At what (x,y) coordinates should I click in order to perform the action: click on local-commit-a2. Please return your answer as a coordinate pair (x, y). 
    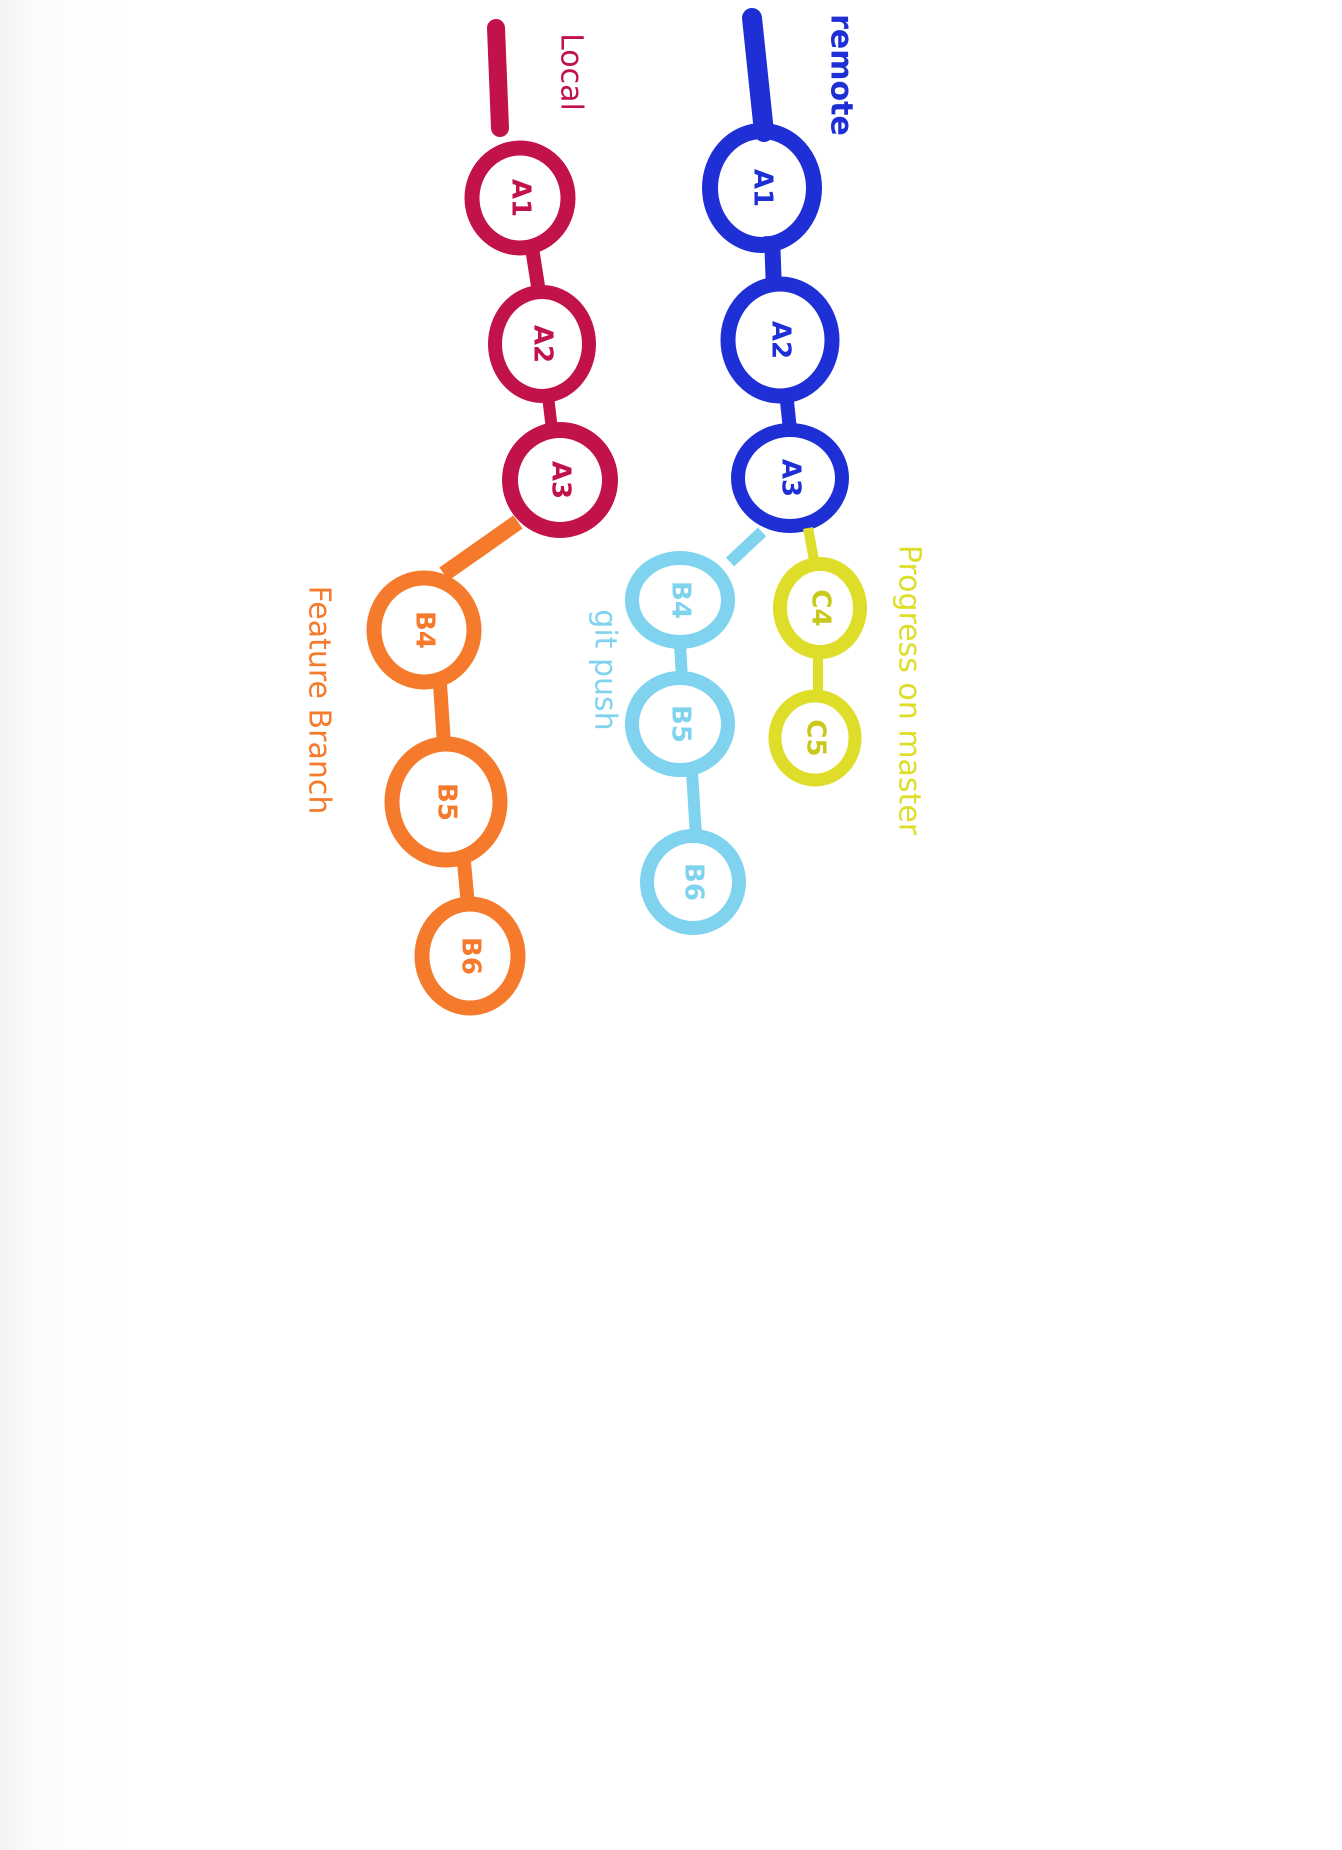
    Looking at the image, I should click on (542, 344).